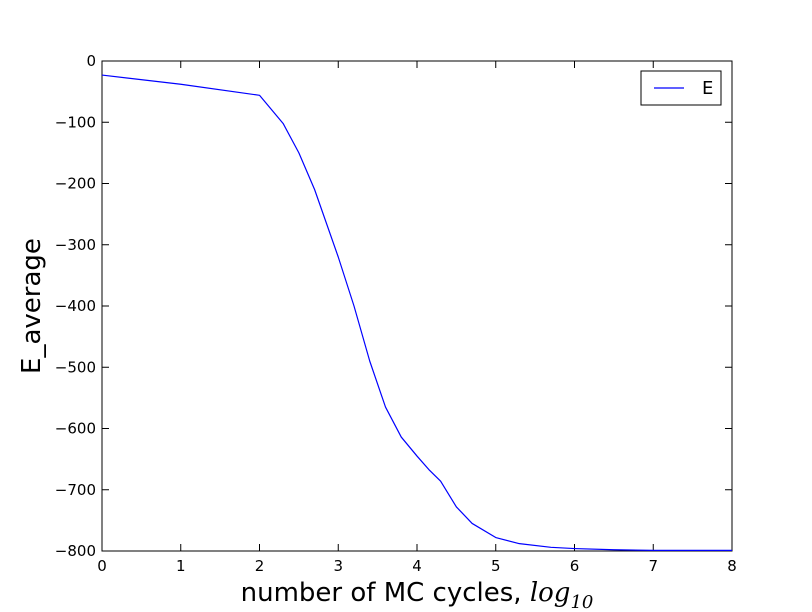 The width and height of the screenshot is (812, 612). What do you see at coordinates (32, 306) in the screenshot?
I see `y-axis-label: E_average` at bounding box center [32, 306].